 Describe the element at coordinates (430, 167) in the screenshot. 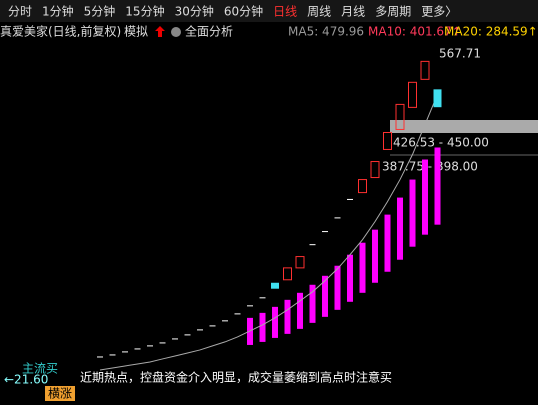

I see `zone-label: 387.75 - 398.00` at that location.